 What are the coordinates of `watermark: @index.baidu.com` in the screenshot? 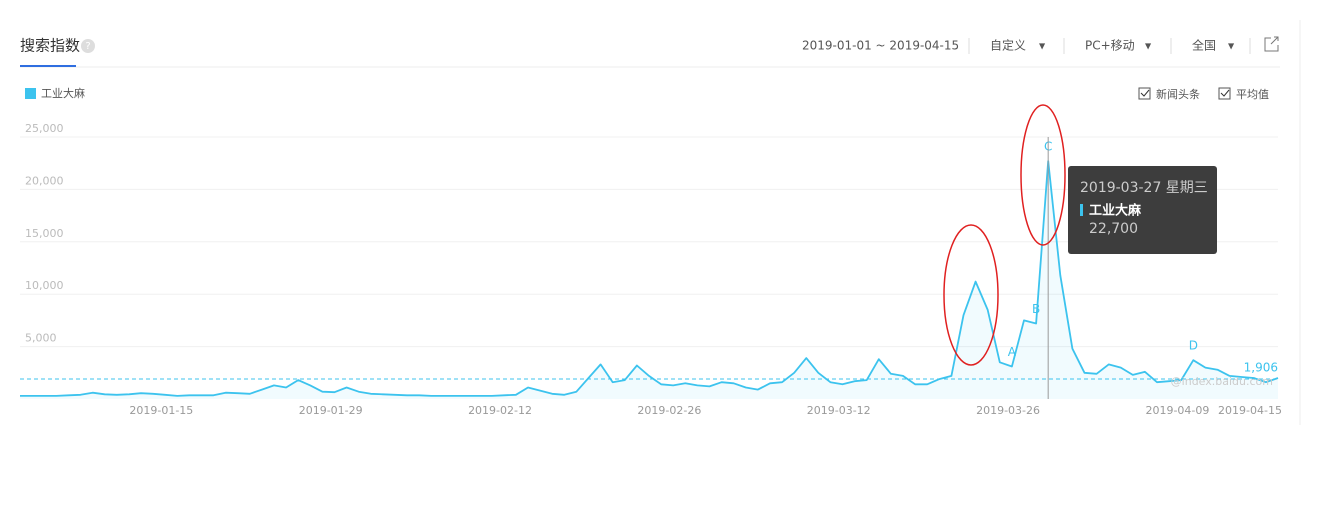 It's located at (1222, 381).